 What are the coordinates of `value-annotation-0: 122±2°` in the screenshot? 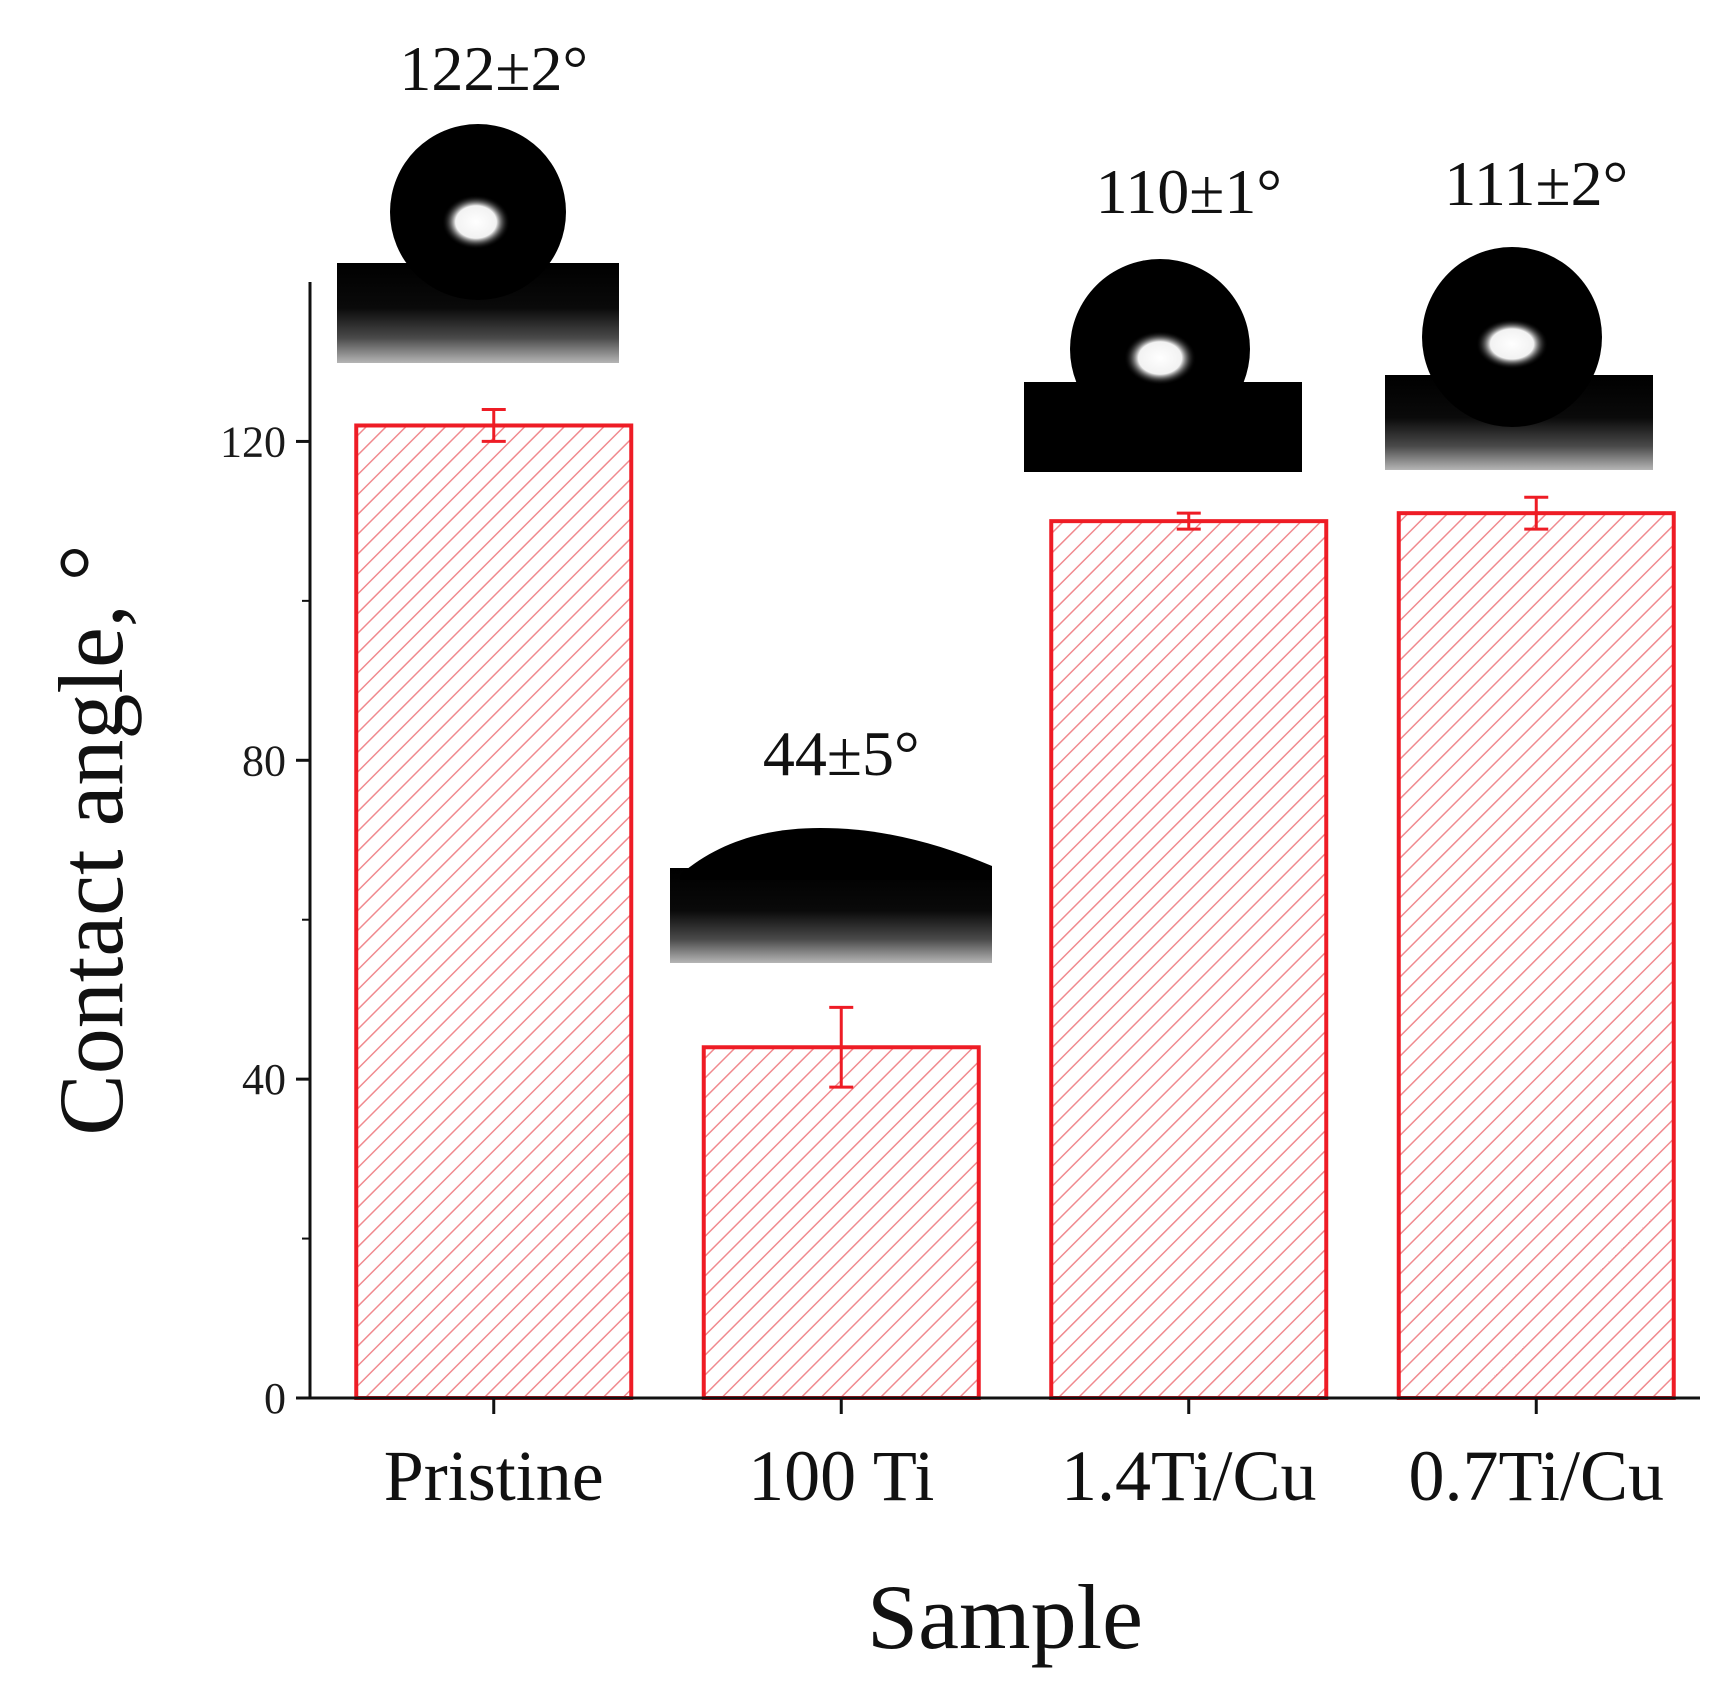 It's located at (493, 68).